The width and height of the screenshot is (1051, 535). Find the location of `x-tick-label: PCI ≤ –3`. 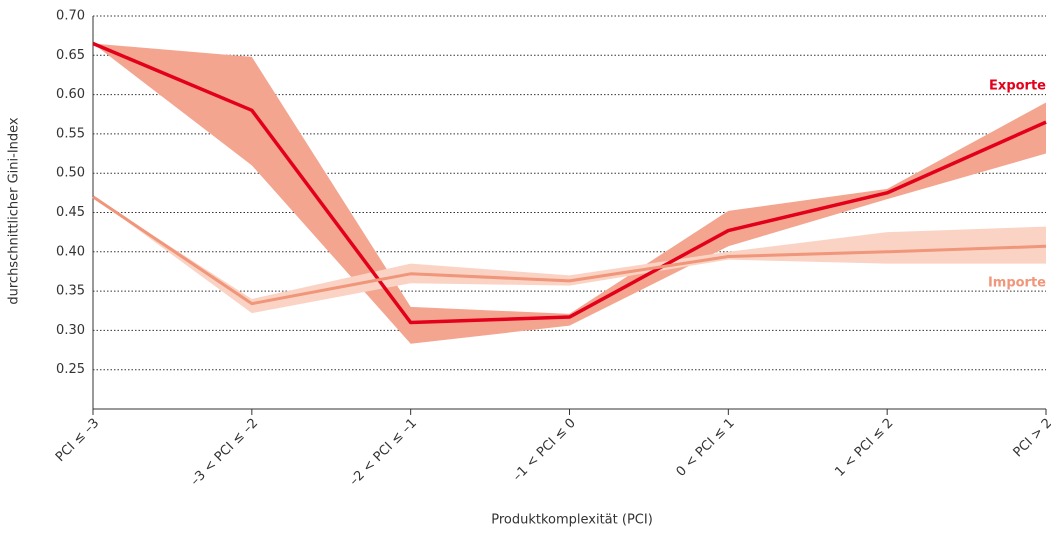

x-tick-label: PCI ≤ –3 is located at coordinates (77, 440).